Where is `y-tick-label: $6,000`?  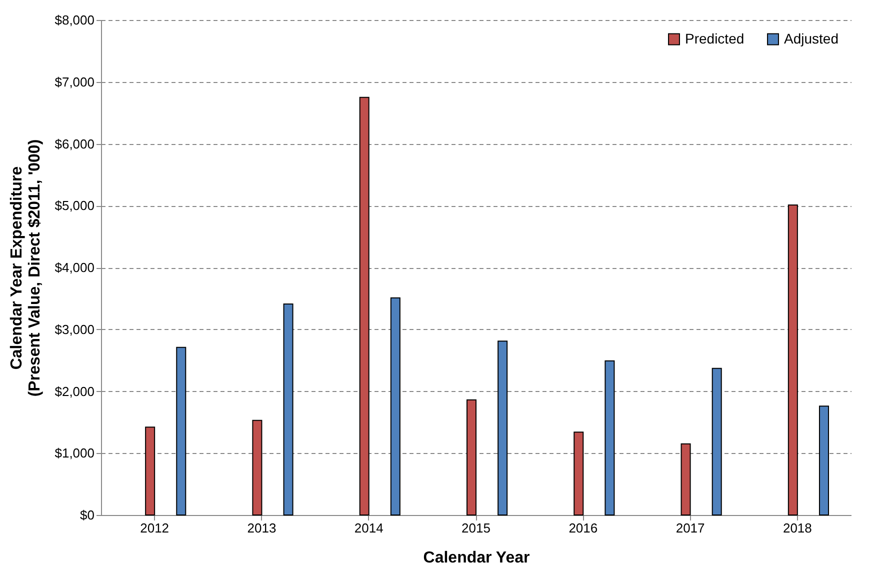
y-tick-label: $6,000 is located at coordinates (74, 144).